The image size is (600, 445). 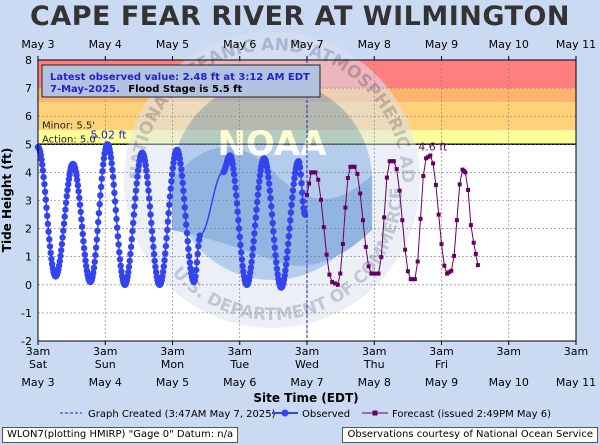 I want to click on bottom-day-tick-label: Sun, so click(x=105, y=364).